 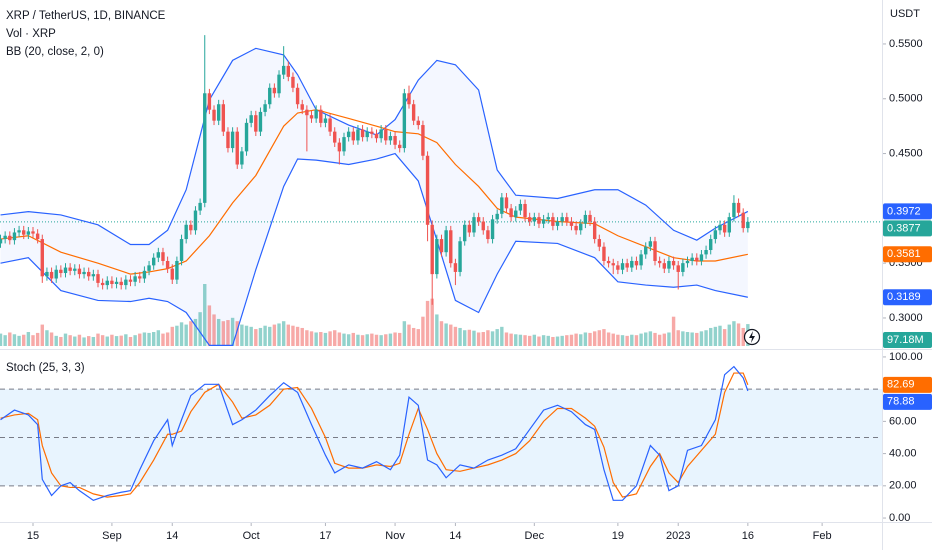 What do you see at coordinates (901, 402) in the screenshot?
I see `stoch-k-label: 78.88` at bounding box center [901, 402].